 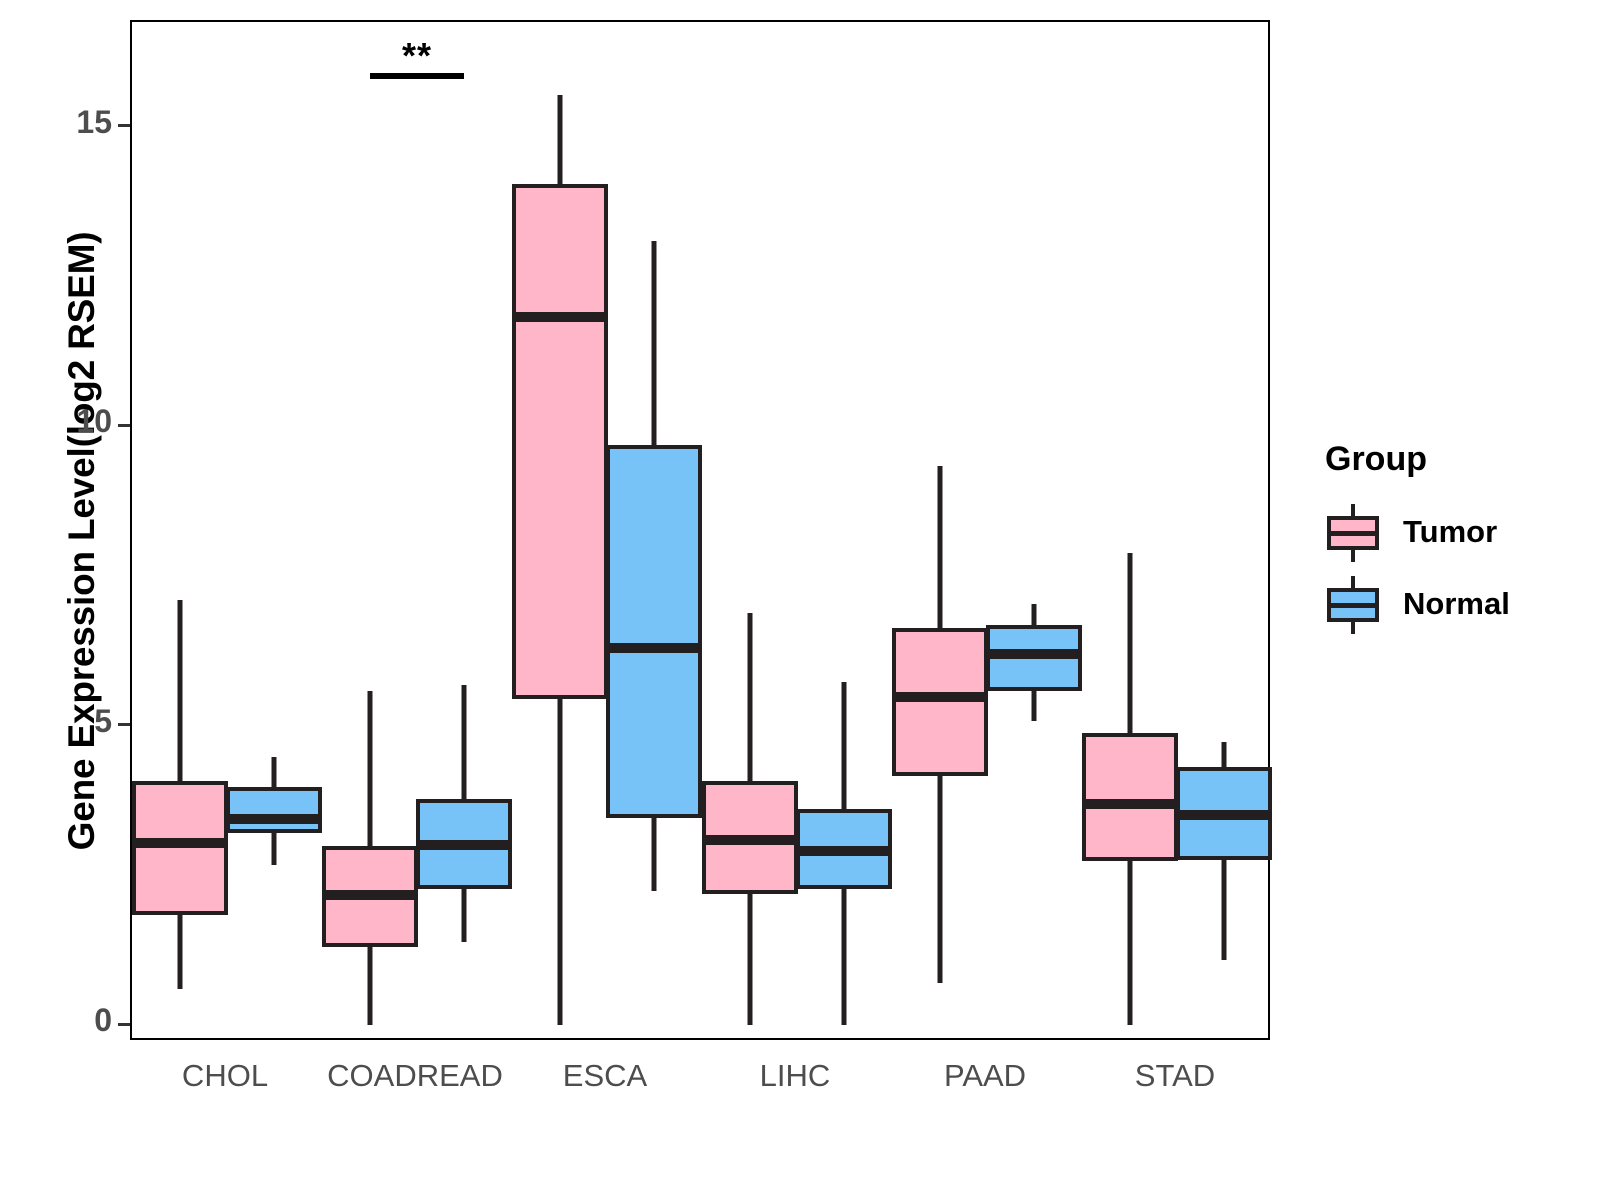 I want to click on x-tick-label-lihc: LIHC, so click(x=795, y=1075).